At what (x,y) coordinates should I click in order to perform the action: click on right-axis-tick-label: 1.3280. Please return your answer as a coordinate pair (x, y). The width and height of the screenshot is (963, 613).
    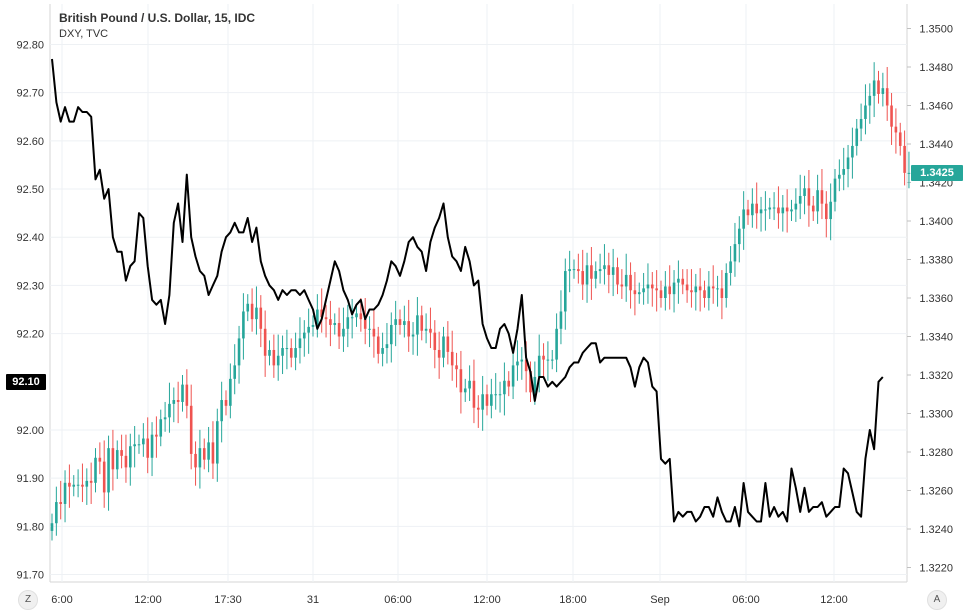
    Looking at the image, I should click on (936, 453).